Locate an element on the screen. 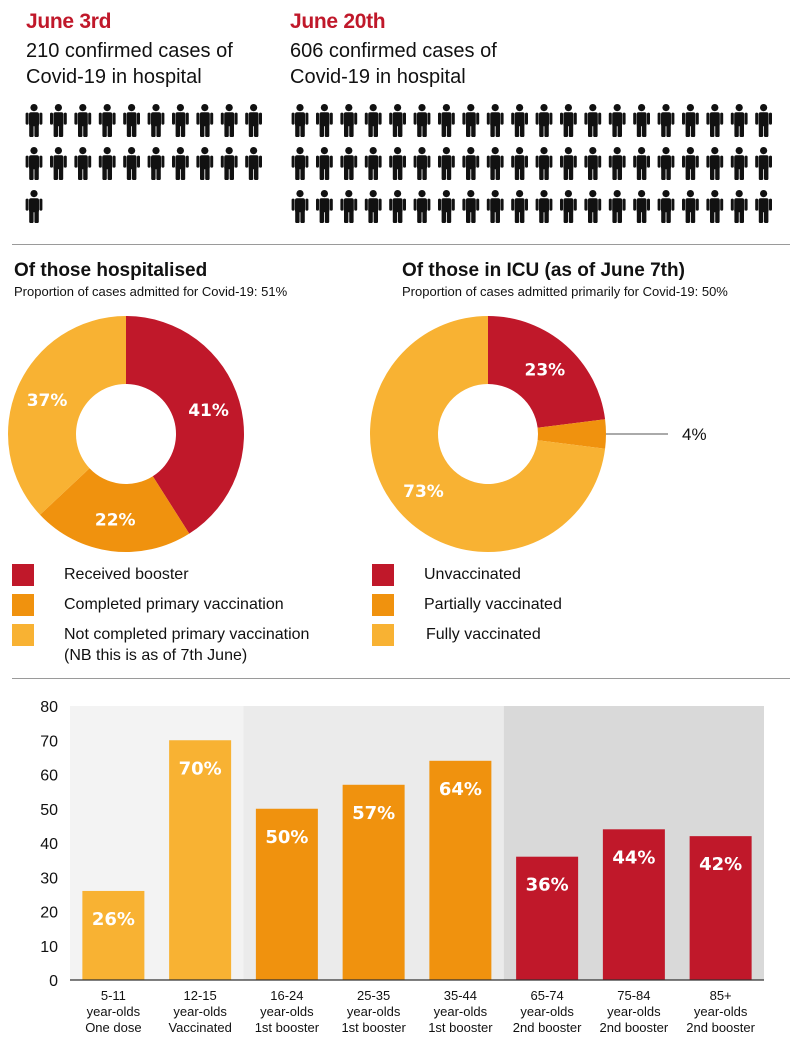  y-tick-label: 80 is located at coordinates (49, 707).